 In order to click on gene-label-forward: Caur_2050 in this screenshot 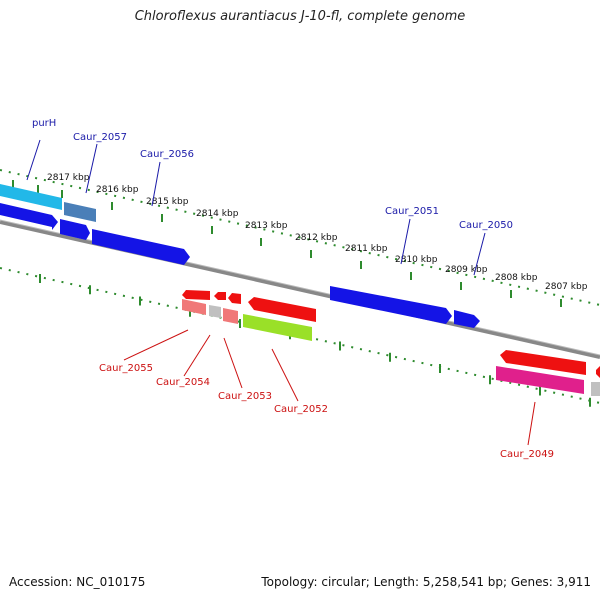, I will do `click(486, 225)`.